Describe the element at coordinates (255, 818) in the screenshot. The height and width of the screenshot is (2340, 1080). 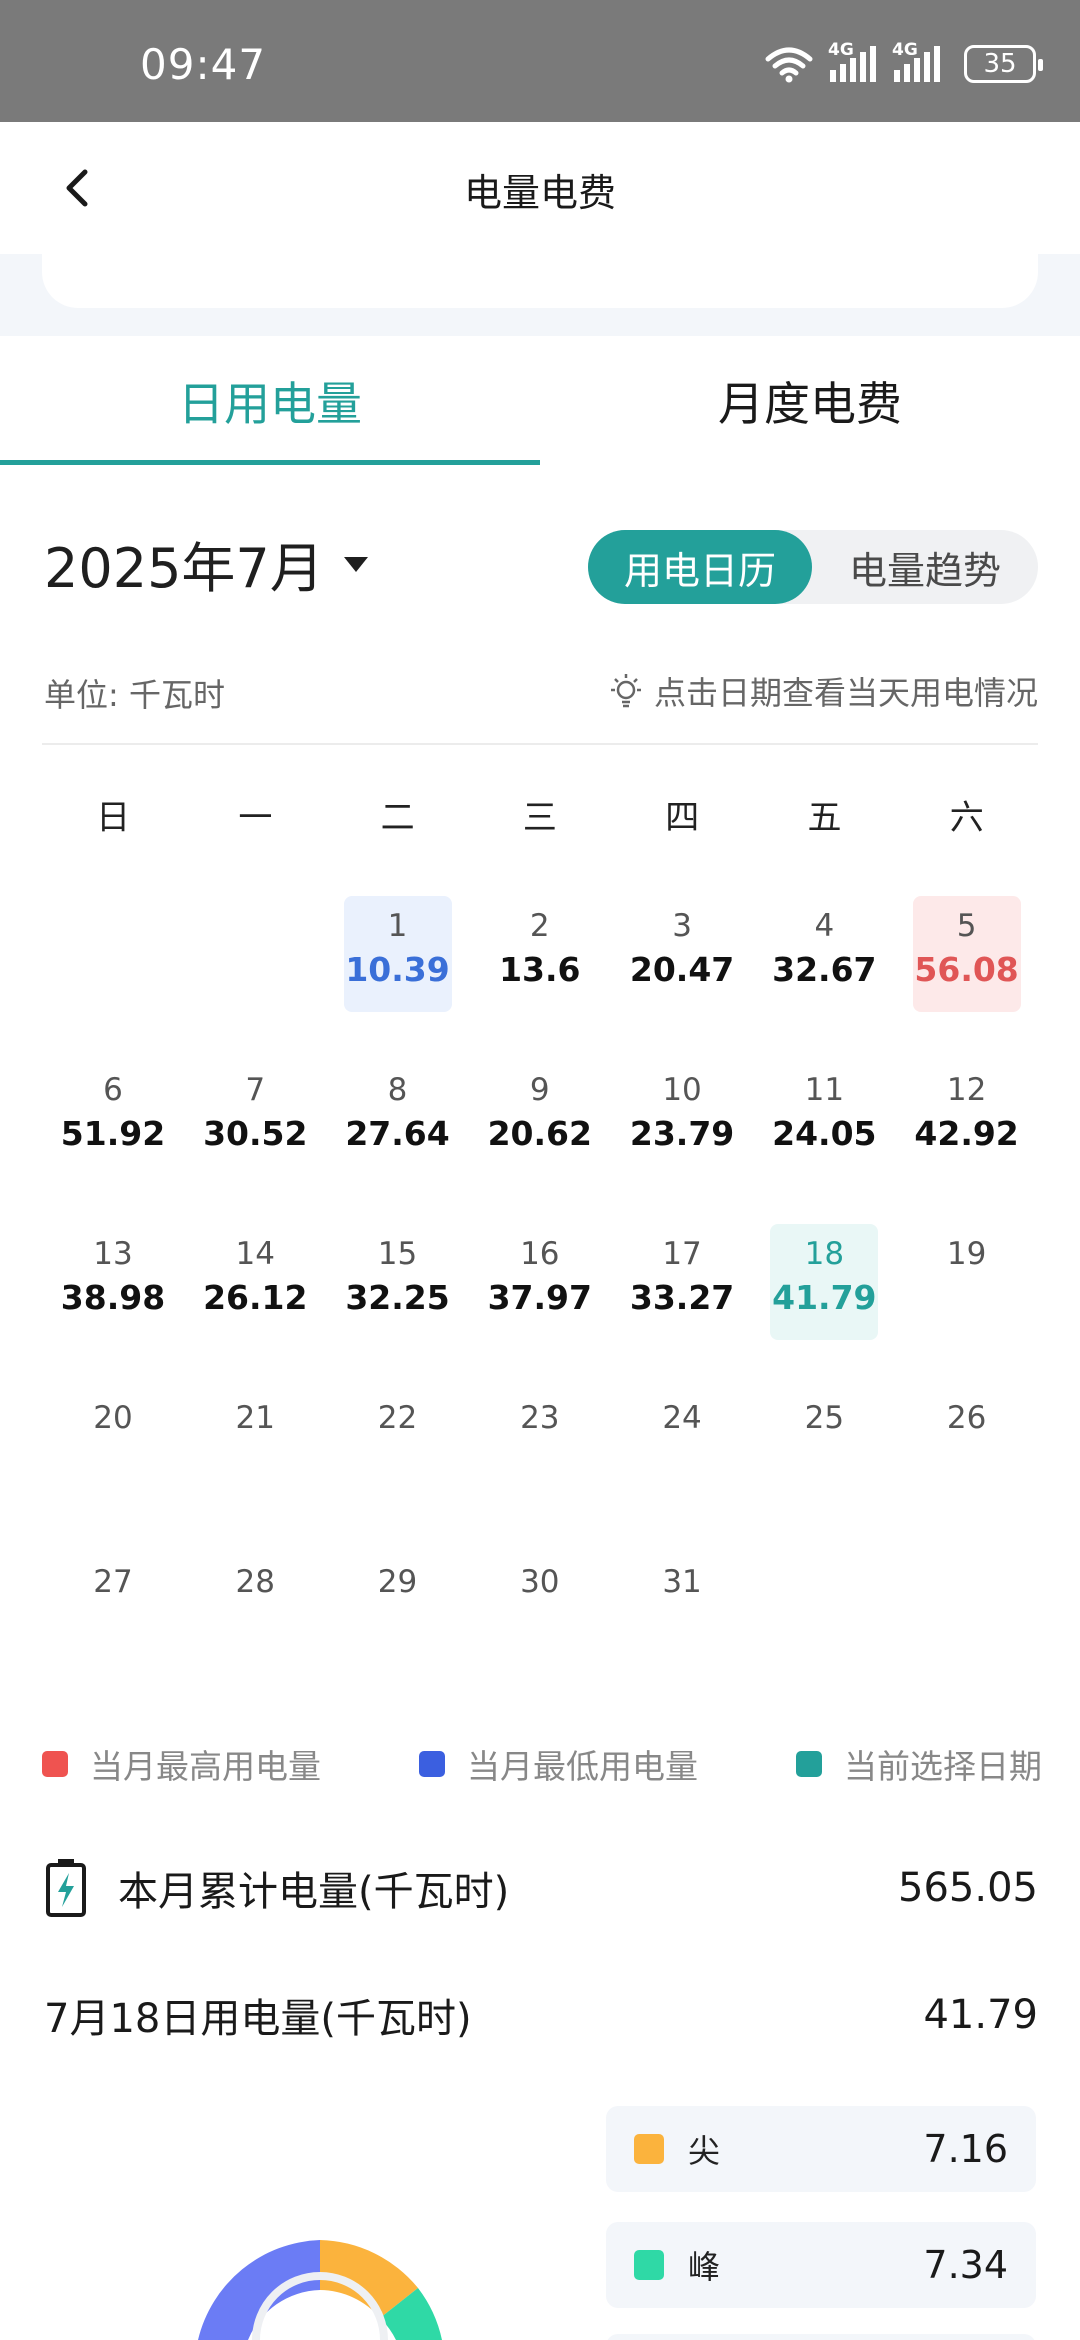
I see `weekday: 一` at that location.